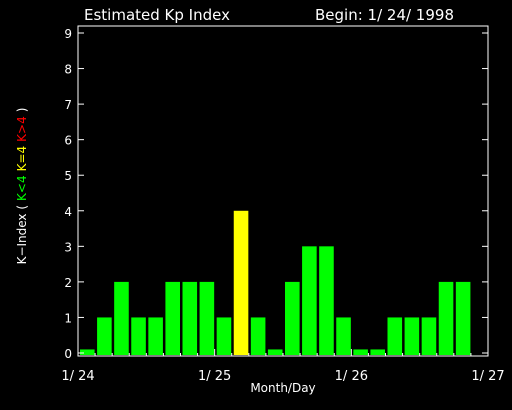 This screenshot has height=410, width=512. I want to click on y-tick-label: 1, so click(68, 318).